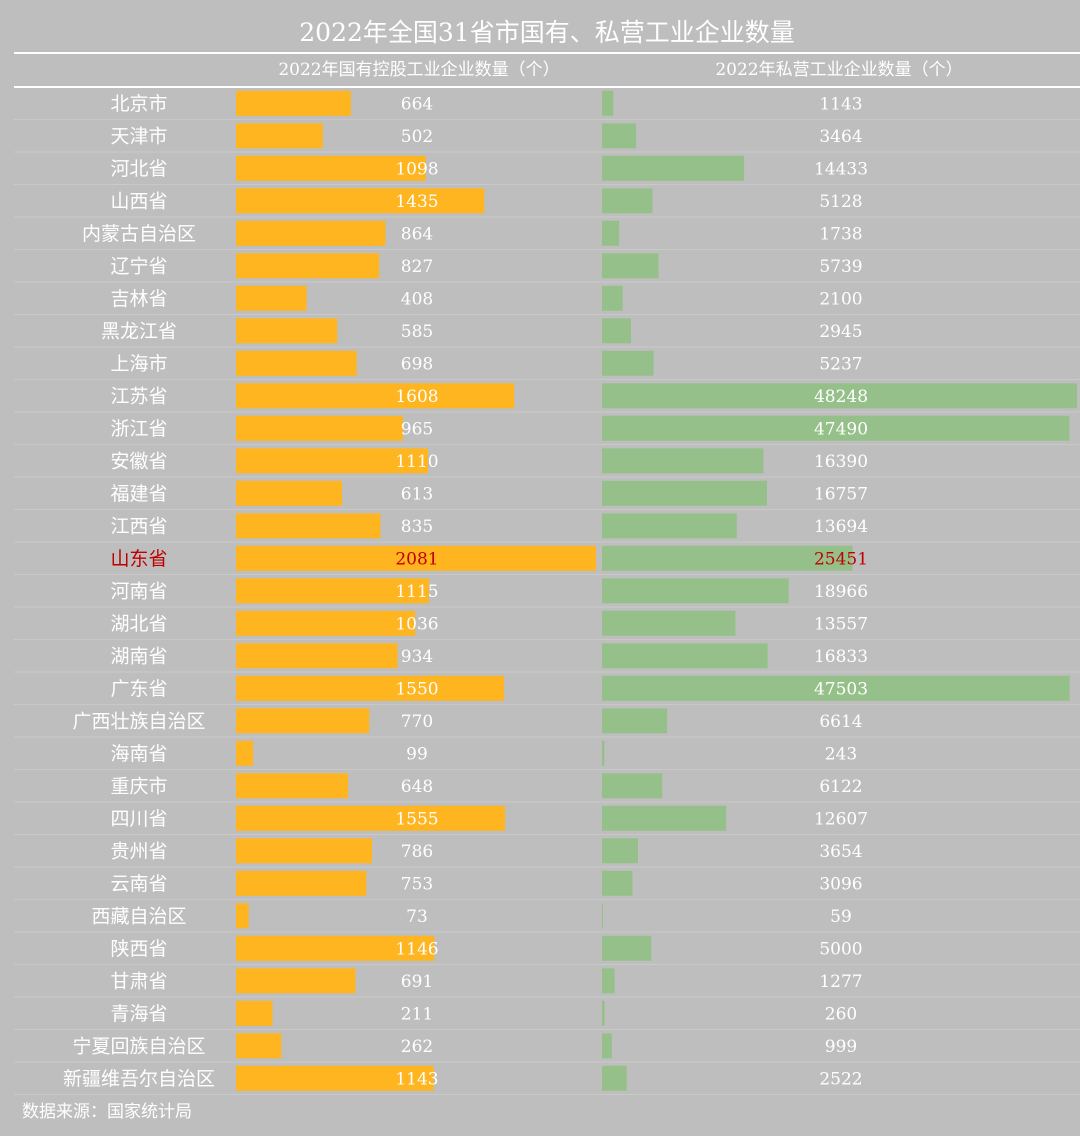 Image resolution: width=1080 pixels, height=1136 pixels. Describe the element at coordinates (138, 916) in the screenshot. I see `category-label: 西藏自治区` at that location.